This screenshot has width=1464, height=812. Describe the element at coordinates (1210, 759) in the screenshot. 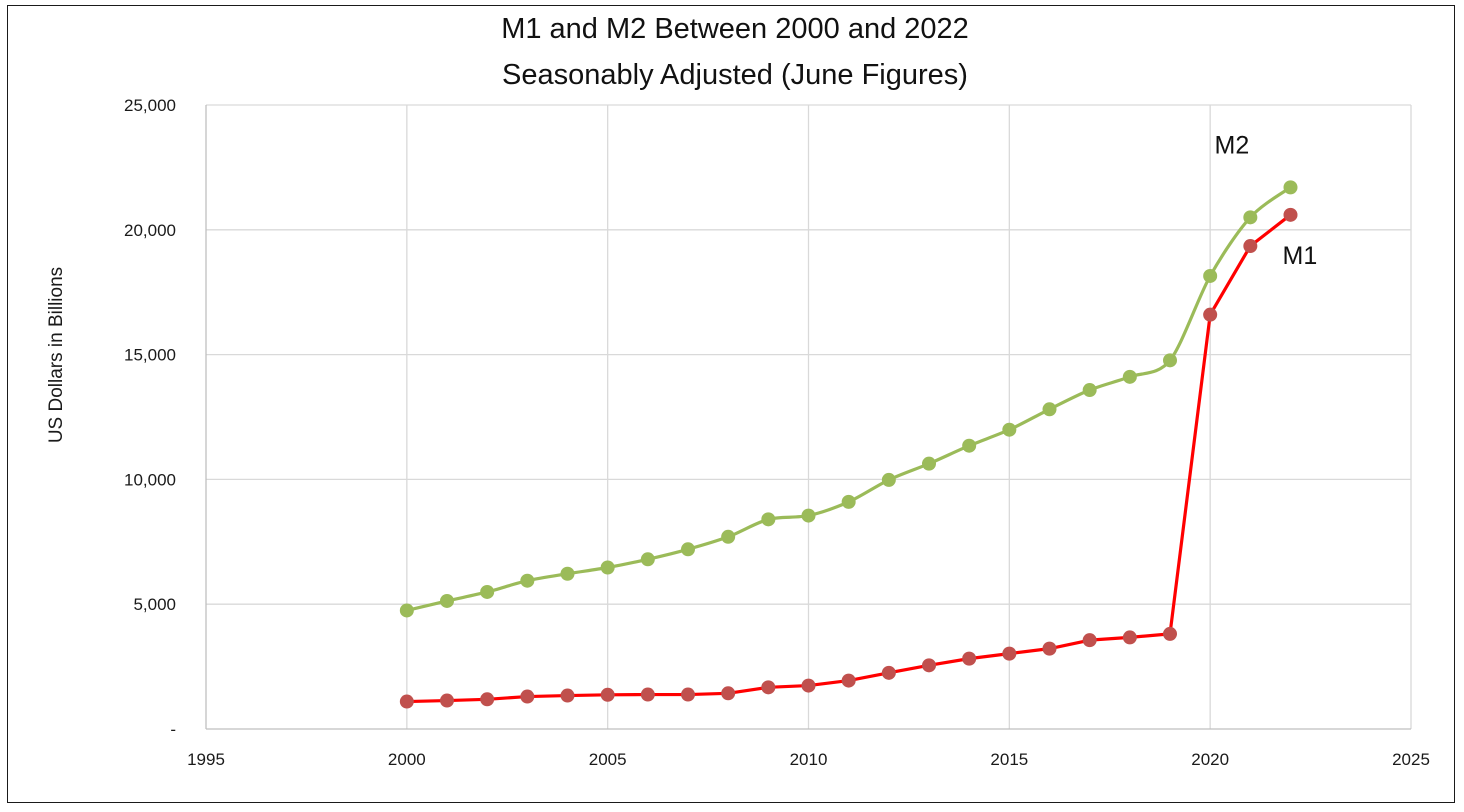

I see `x-tick-label: 2020` at that location.